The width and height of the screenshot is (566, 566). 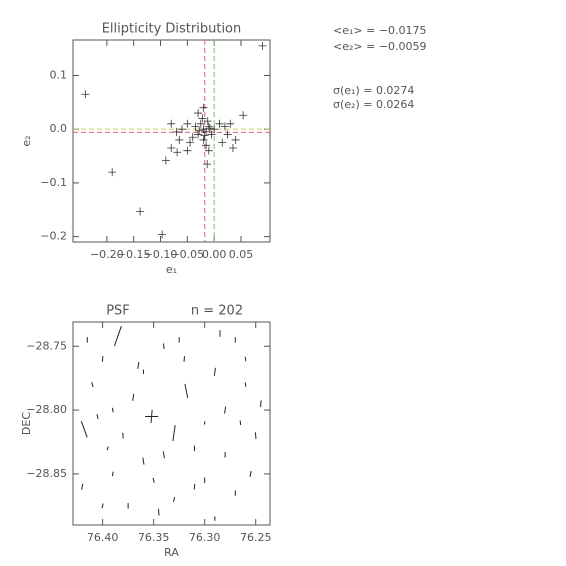 What do you see at coordinates (46, 345) in the screenshot?
I see `y-tick-label: −28.75` at bounding box center [46, 345].